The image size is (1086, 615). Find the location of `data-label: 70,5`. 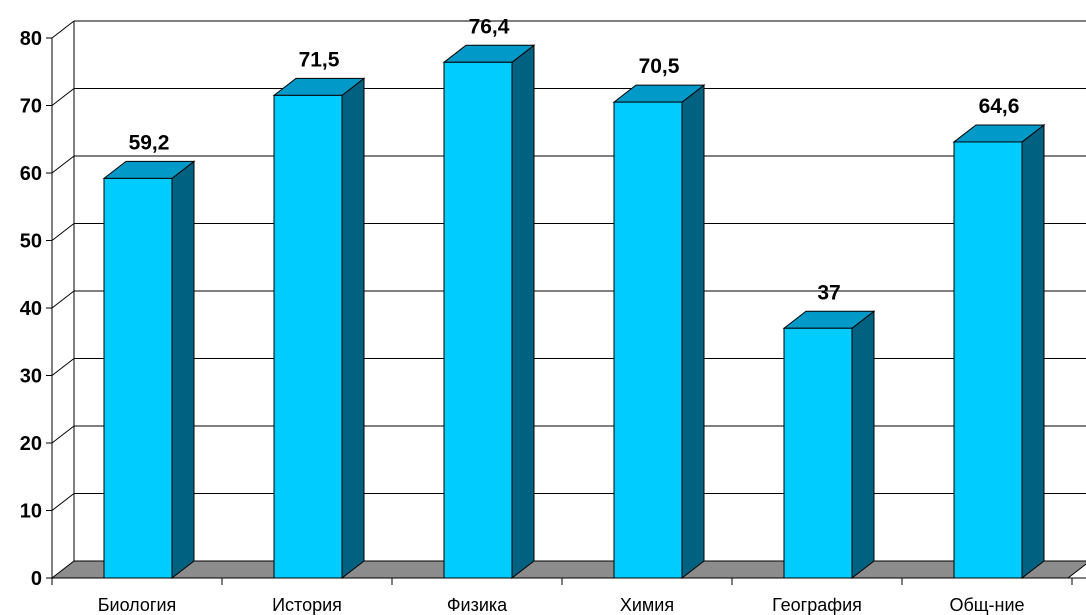

data-label: 70,5 is located at coordinates (659, 66).